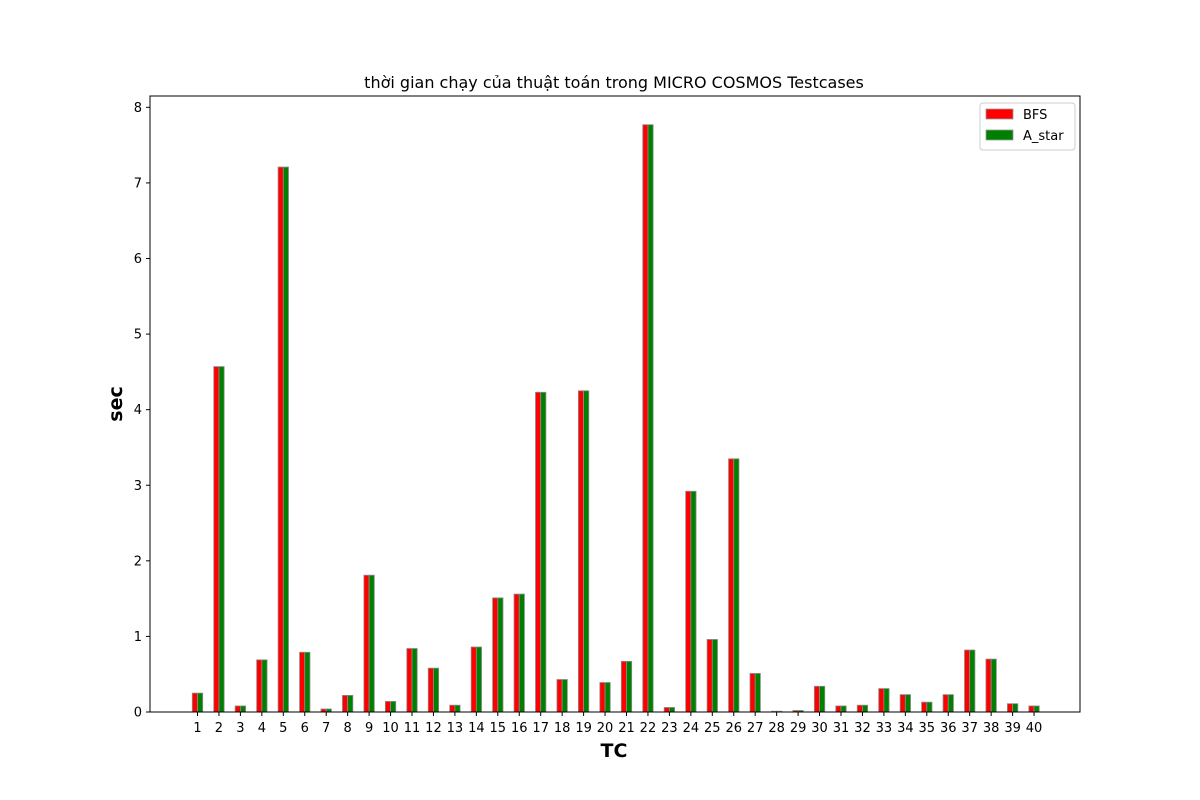 The width and height of the screenshot is (1200, 800). What do you see at coordinates (116, 403) in the screenshot?
I see `y-axis-label: sec` at bounding box center [116, 403].